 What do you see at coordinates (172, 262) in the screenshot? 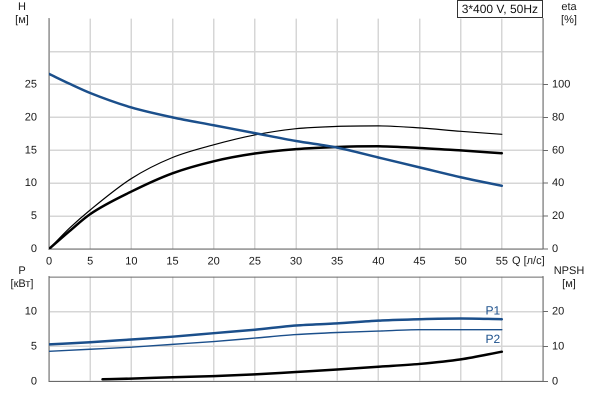
I see `x-tick-label: 15` at bounding box center [172, 262].